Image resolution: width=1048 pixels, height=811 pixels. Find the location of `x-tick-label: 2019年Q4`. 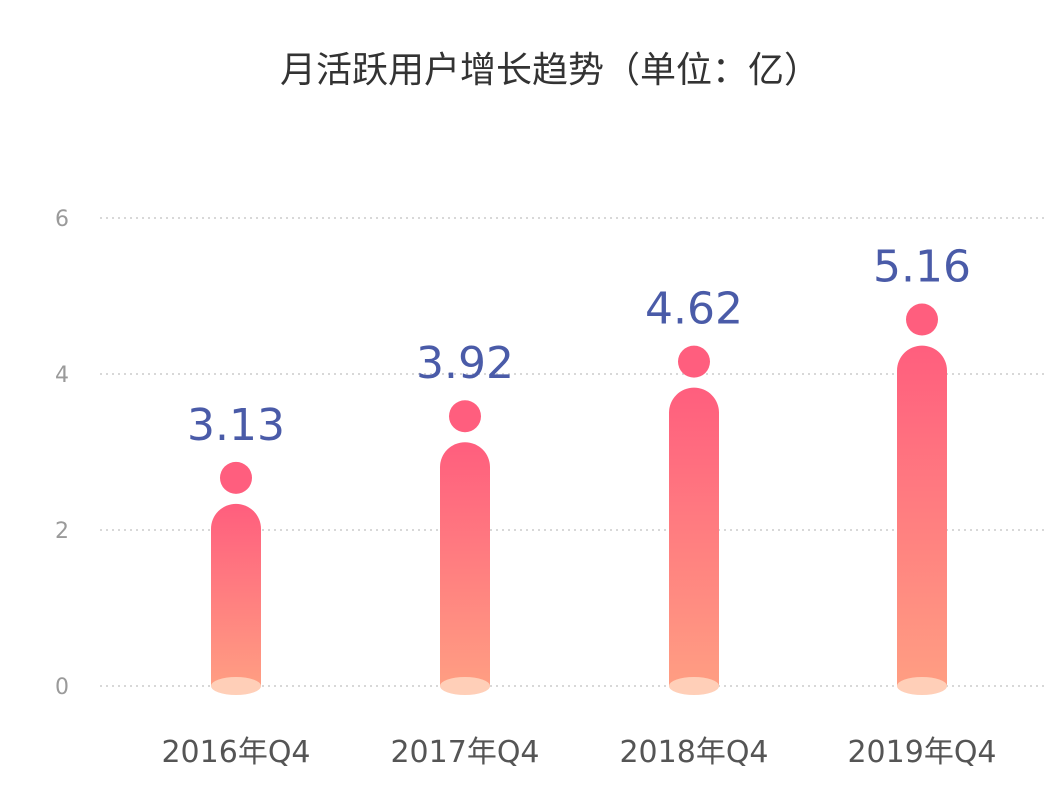

x-tick-label: 2019年Q4 is located at coordinates (921, 752).